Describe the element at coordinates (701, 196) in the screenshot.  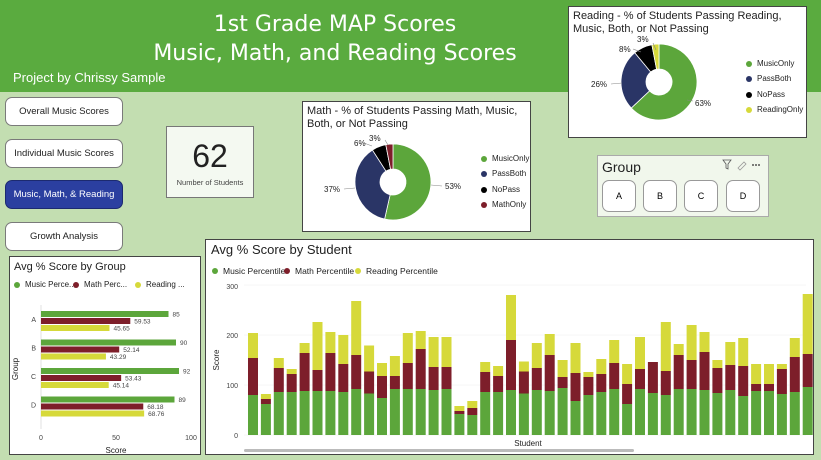
I see `group-option-c: C` at that location.